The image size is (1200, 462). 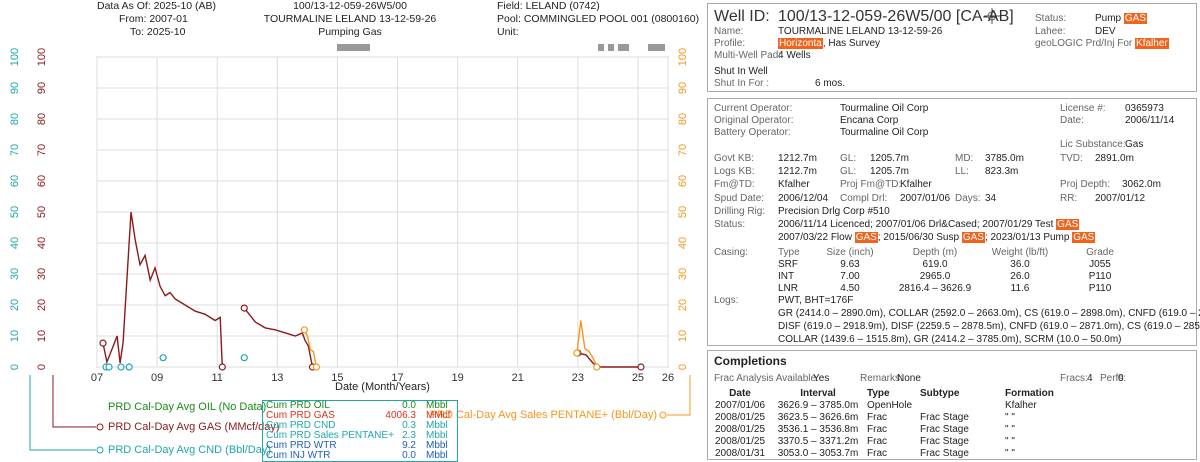 What do you see at coordinates (668, 378) in the screenshot?
I see `x-tick-label: 26` at bounding box center [668, 378].